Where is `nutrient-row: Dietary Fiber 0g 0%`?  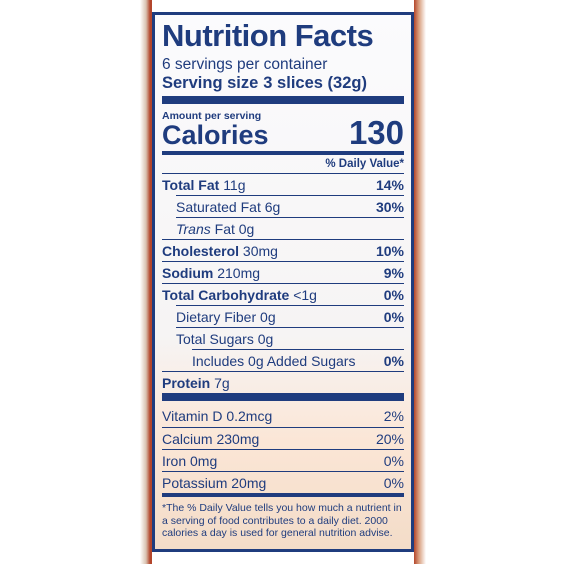 nutrient-row: Dietary Fiber 0g 0% is located at coordinates (290, 316).